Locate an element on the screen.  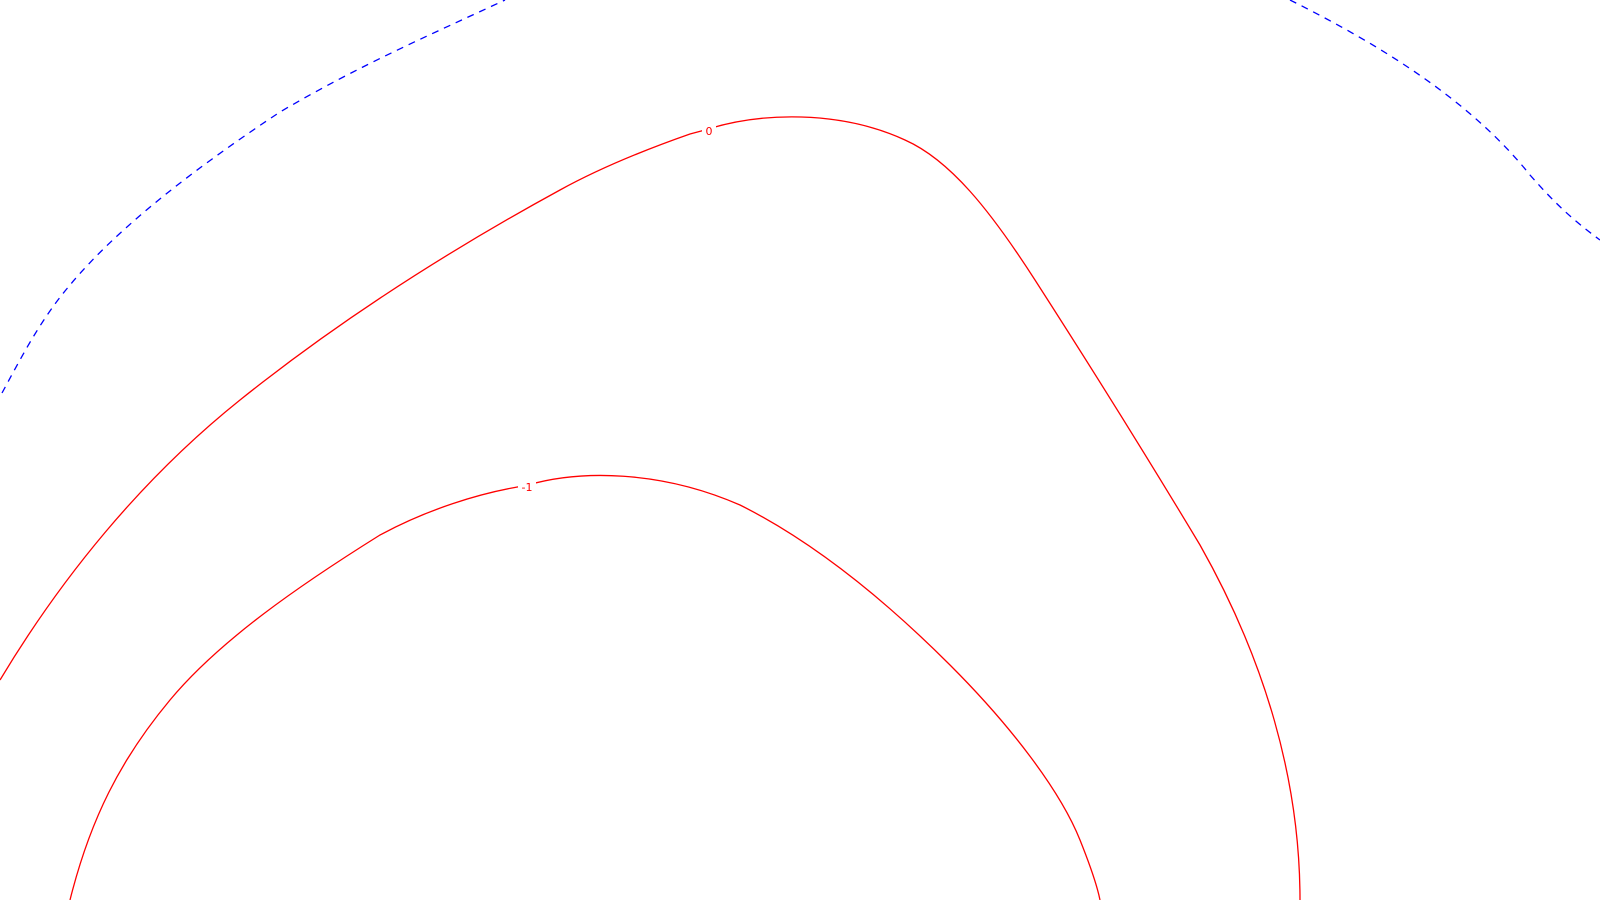
contour-label-0: 0 is located at coordinates (709, 131).